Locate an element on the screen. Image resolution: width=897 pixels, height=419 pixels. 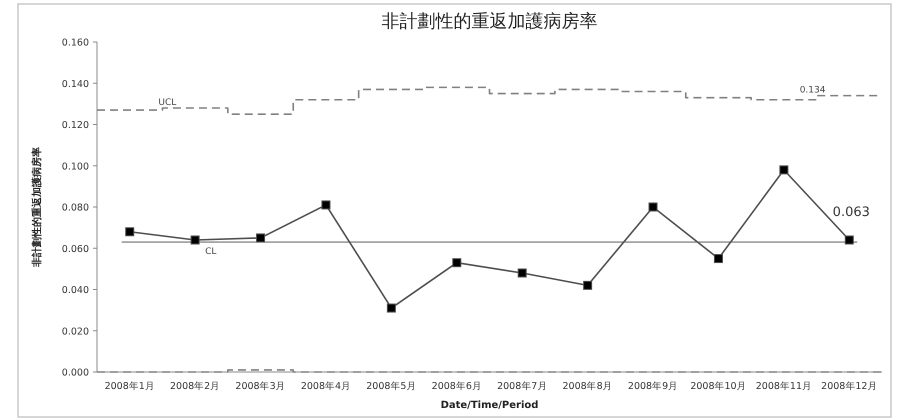
y-tick-label: 0.100 is located at coordinates (75, 166).